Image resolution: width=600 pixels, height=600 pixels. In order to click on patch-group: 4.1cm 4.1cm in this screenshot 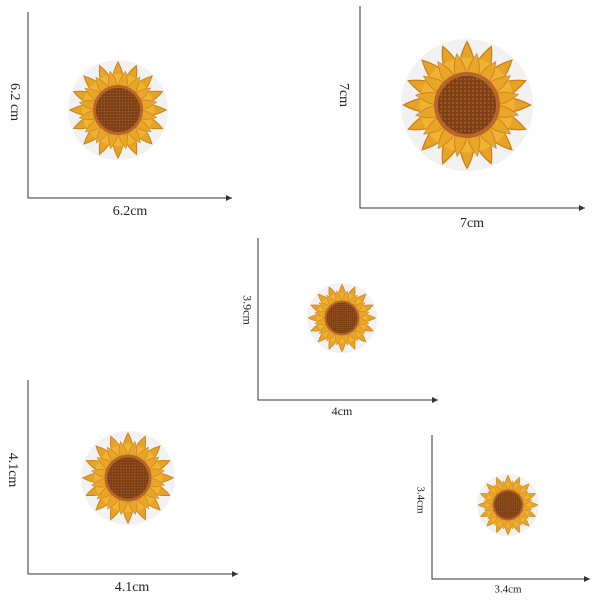, I will do `click(121, 487)`.